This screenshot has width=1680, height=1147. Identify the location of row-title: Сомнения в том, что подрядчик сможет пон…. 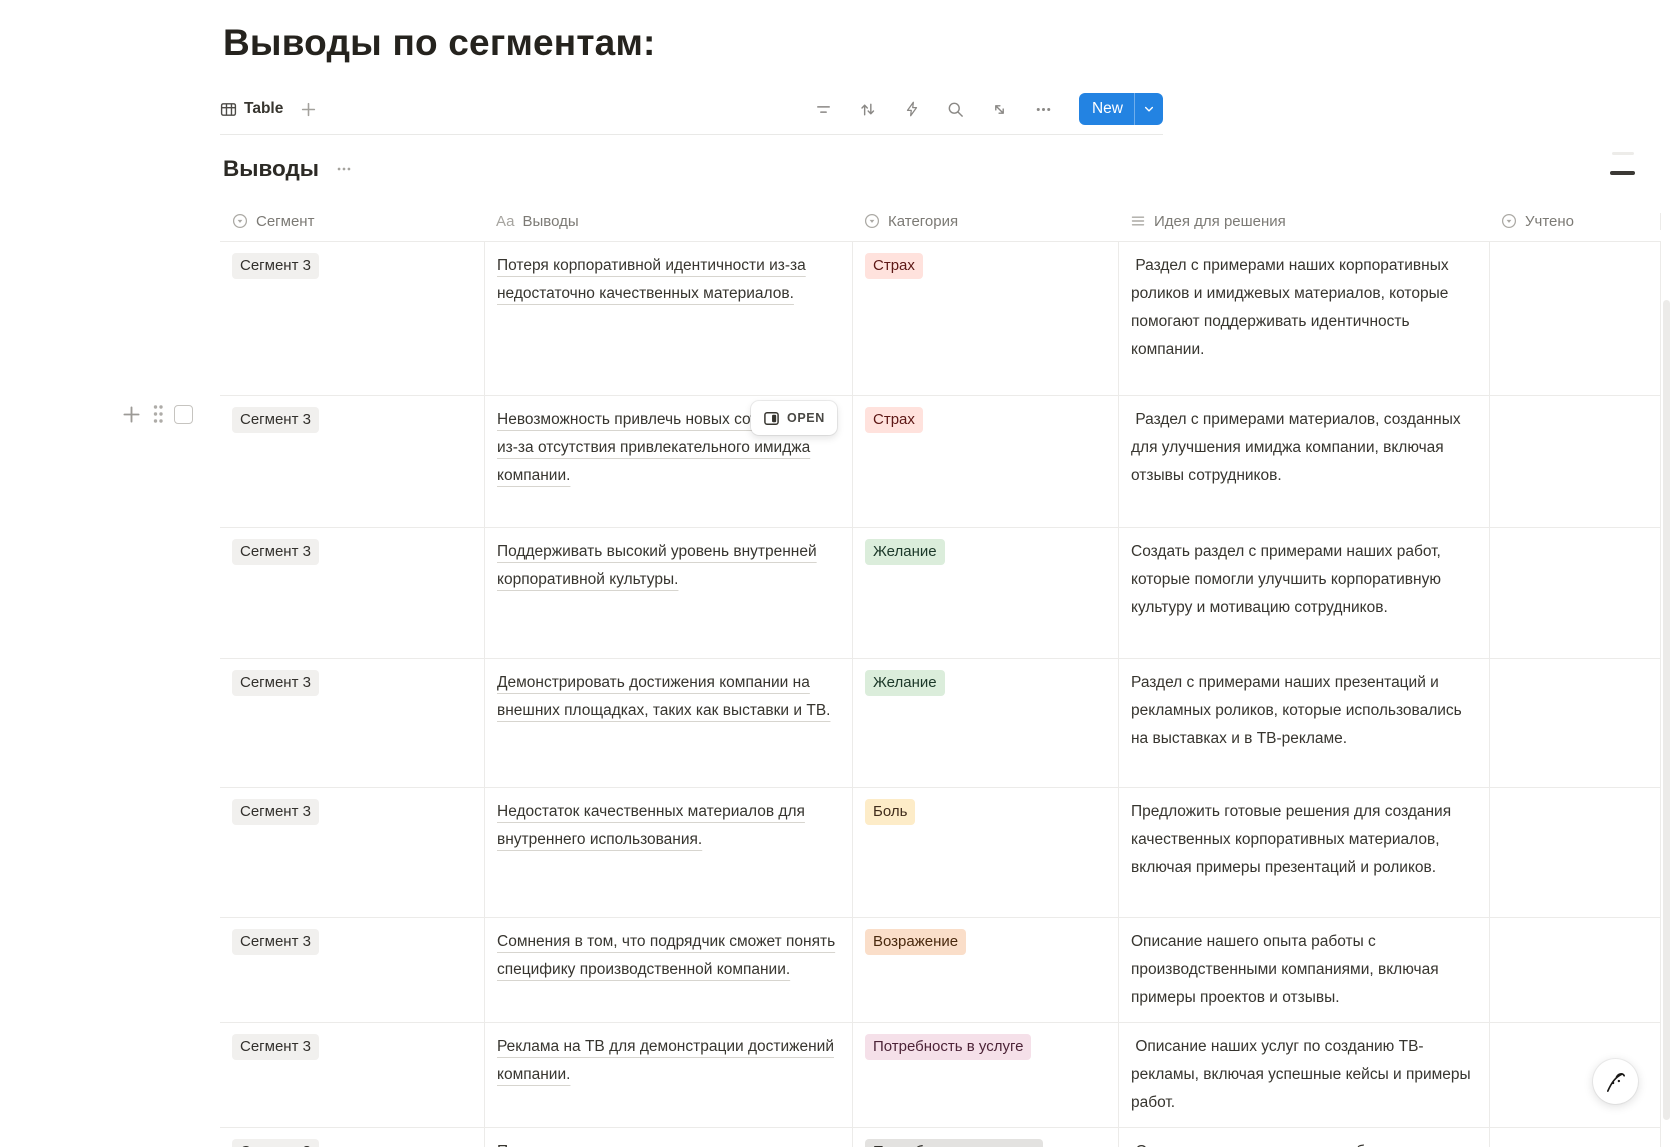
(666, 955).